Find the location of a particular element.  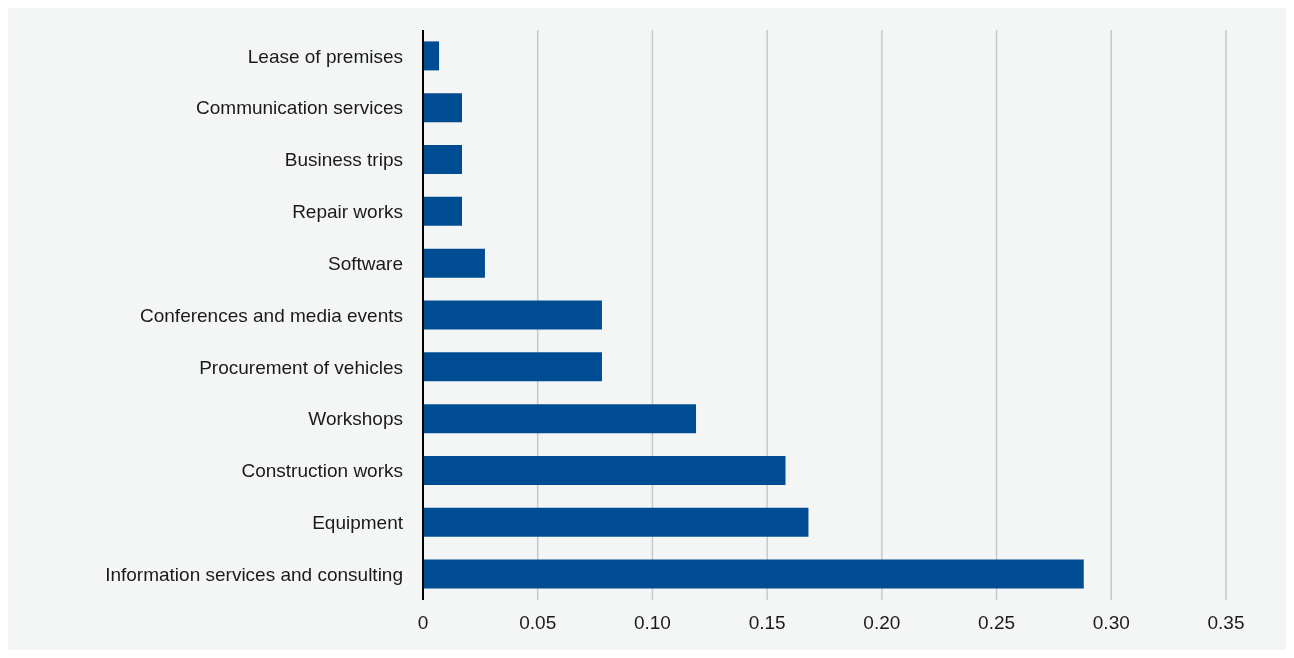

x-tick-label: 0.25 is located at coordinates (997, 623).